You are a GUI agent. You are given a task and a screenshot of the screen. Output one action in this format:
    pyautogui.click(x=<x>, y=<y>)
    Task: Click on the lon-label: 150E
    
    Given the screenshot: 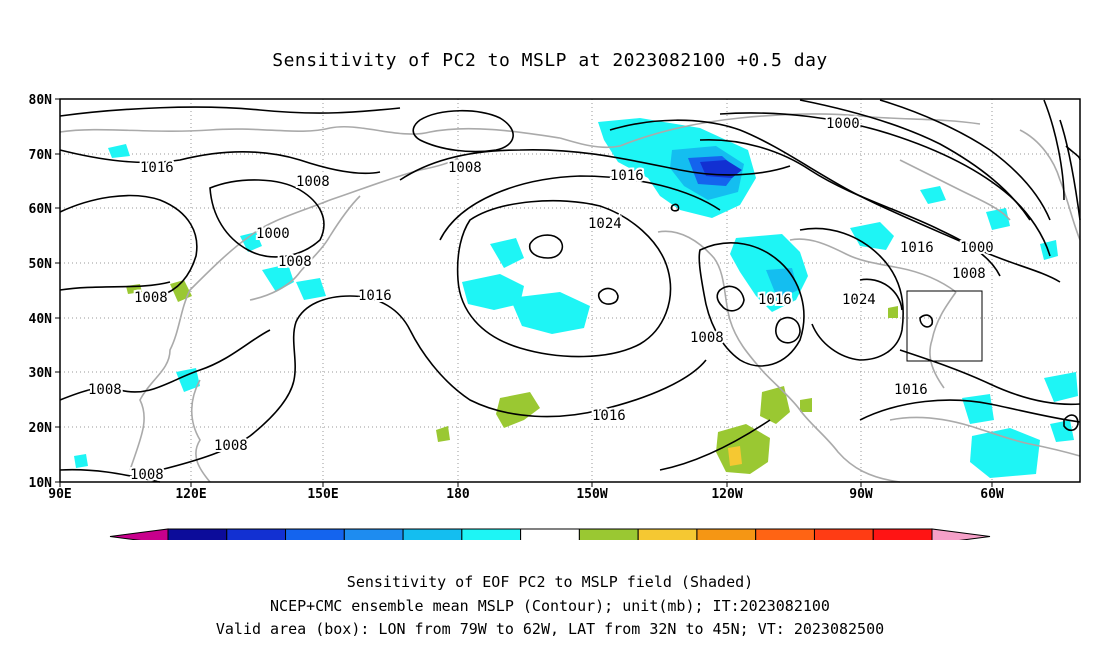 What is the action you would take?
    pyautogui.click(x=322, y=494)
    